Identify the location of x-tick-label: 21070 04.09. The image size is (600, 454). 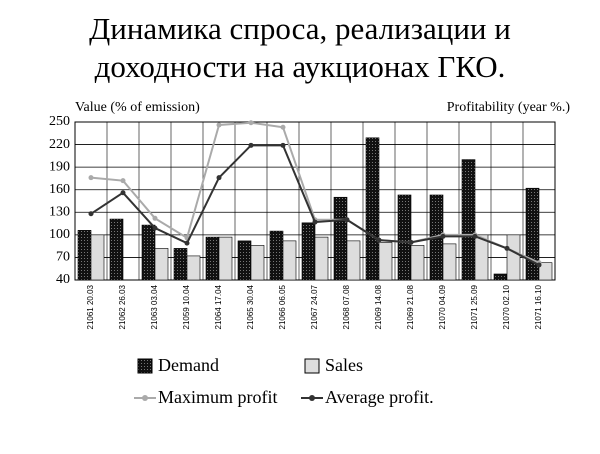
(442, 306).